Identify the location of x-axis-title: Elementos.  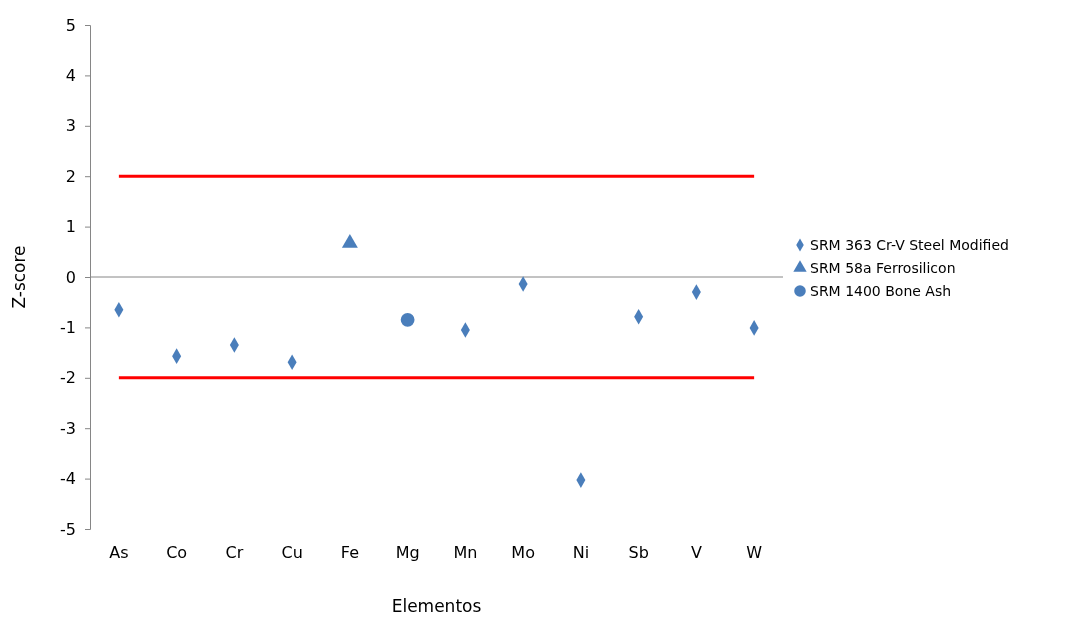
(436, 606).